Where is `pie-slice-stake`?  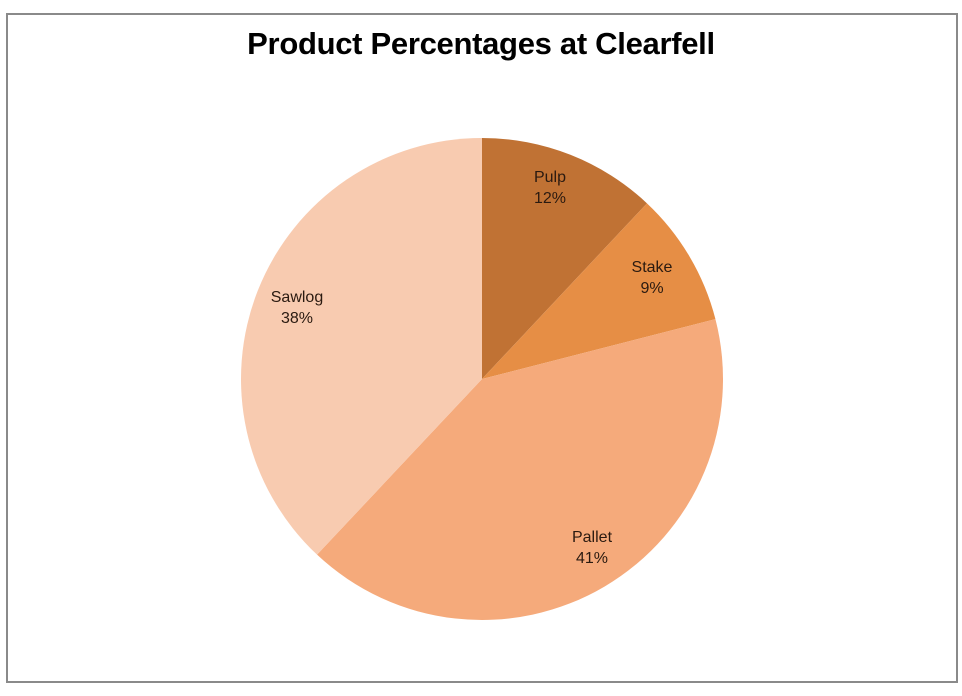 pie-slice-stake is located at coordinates (599, 291).